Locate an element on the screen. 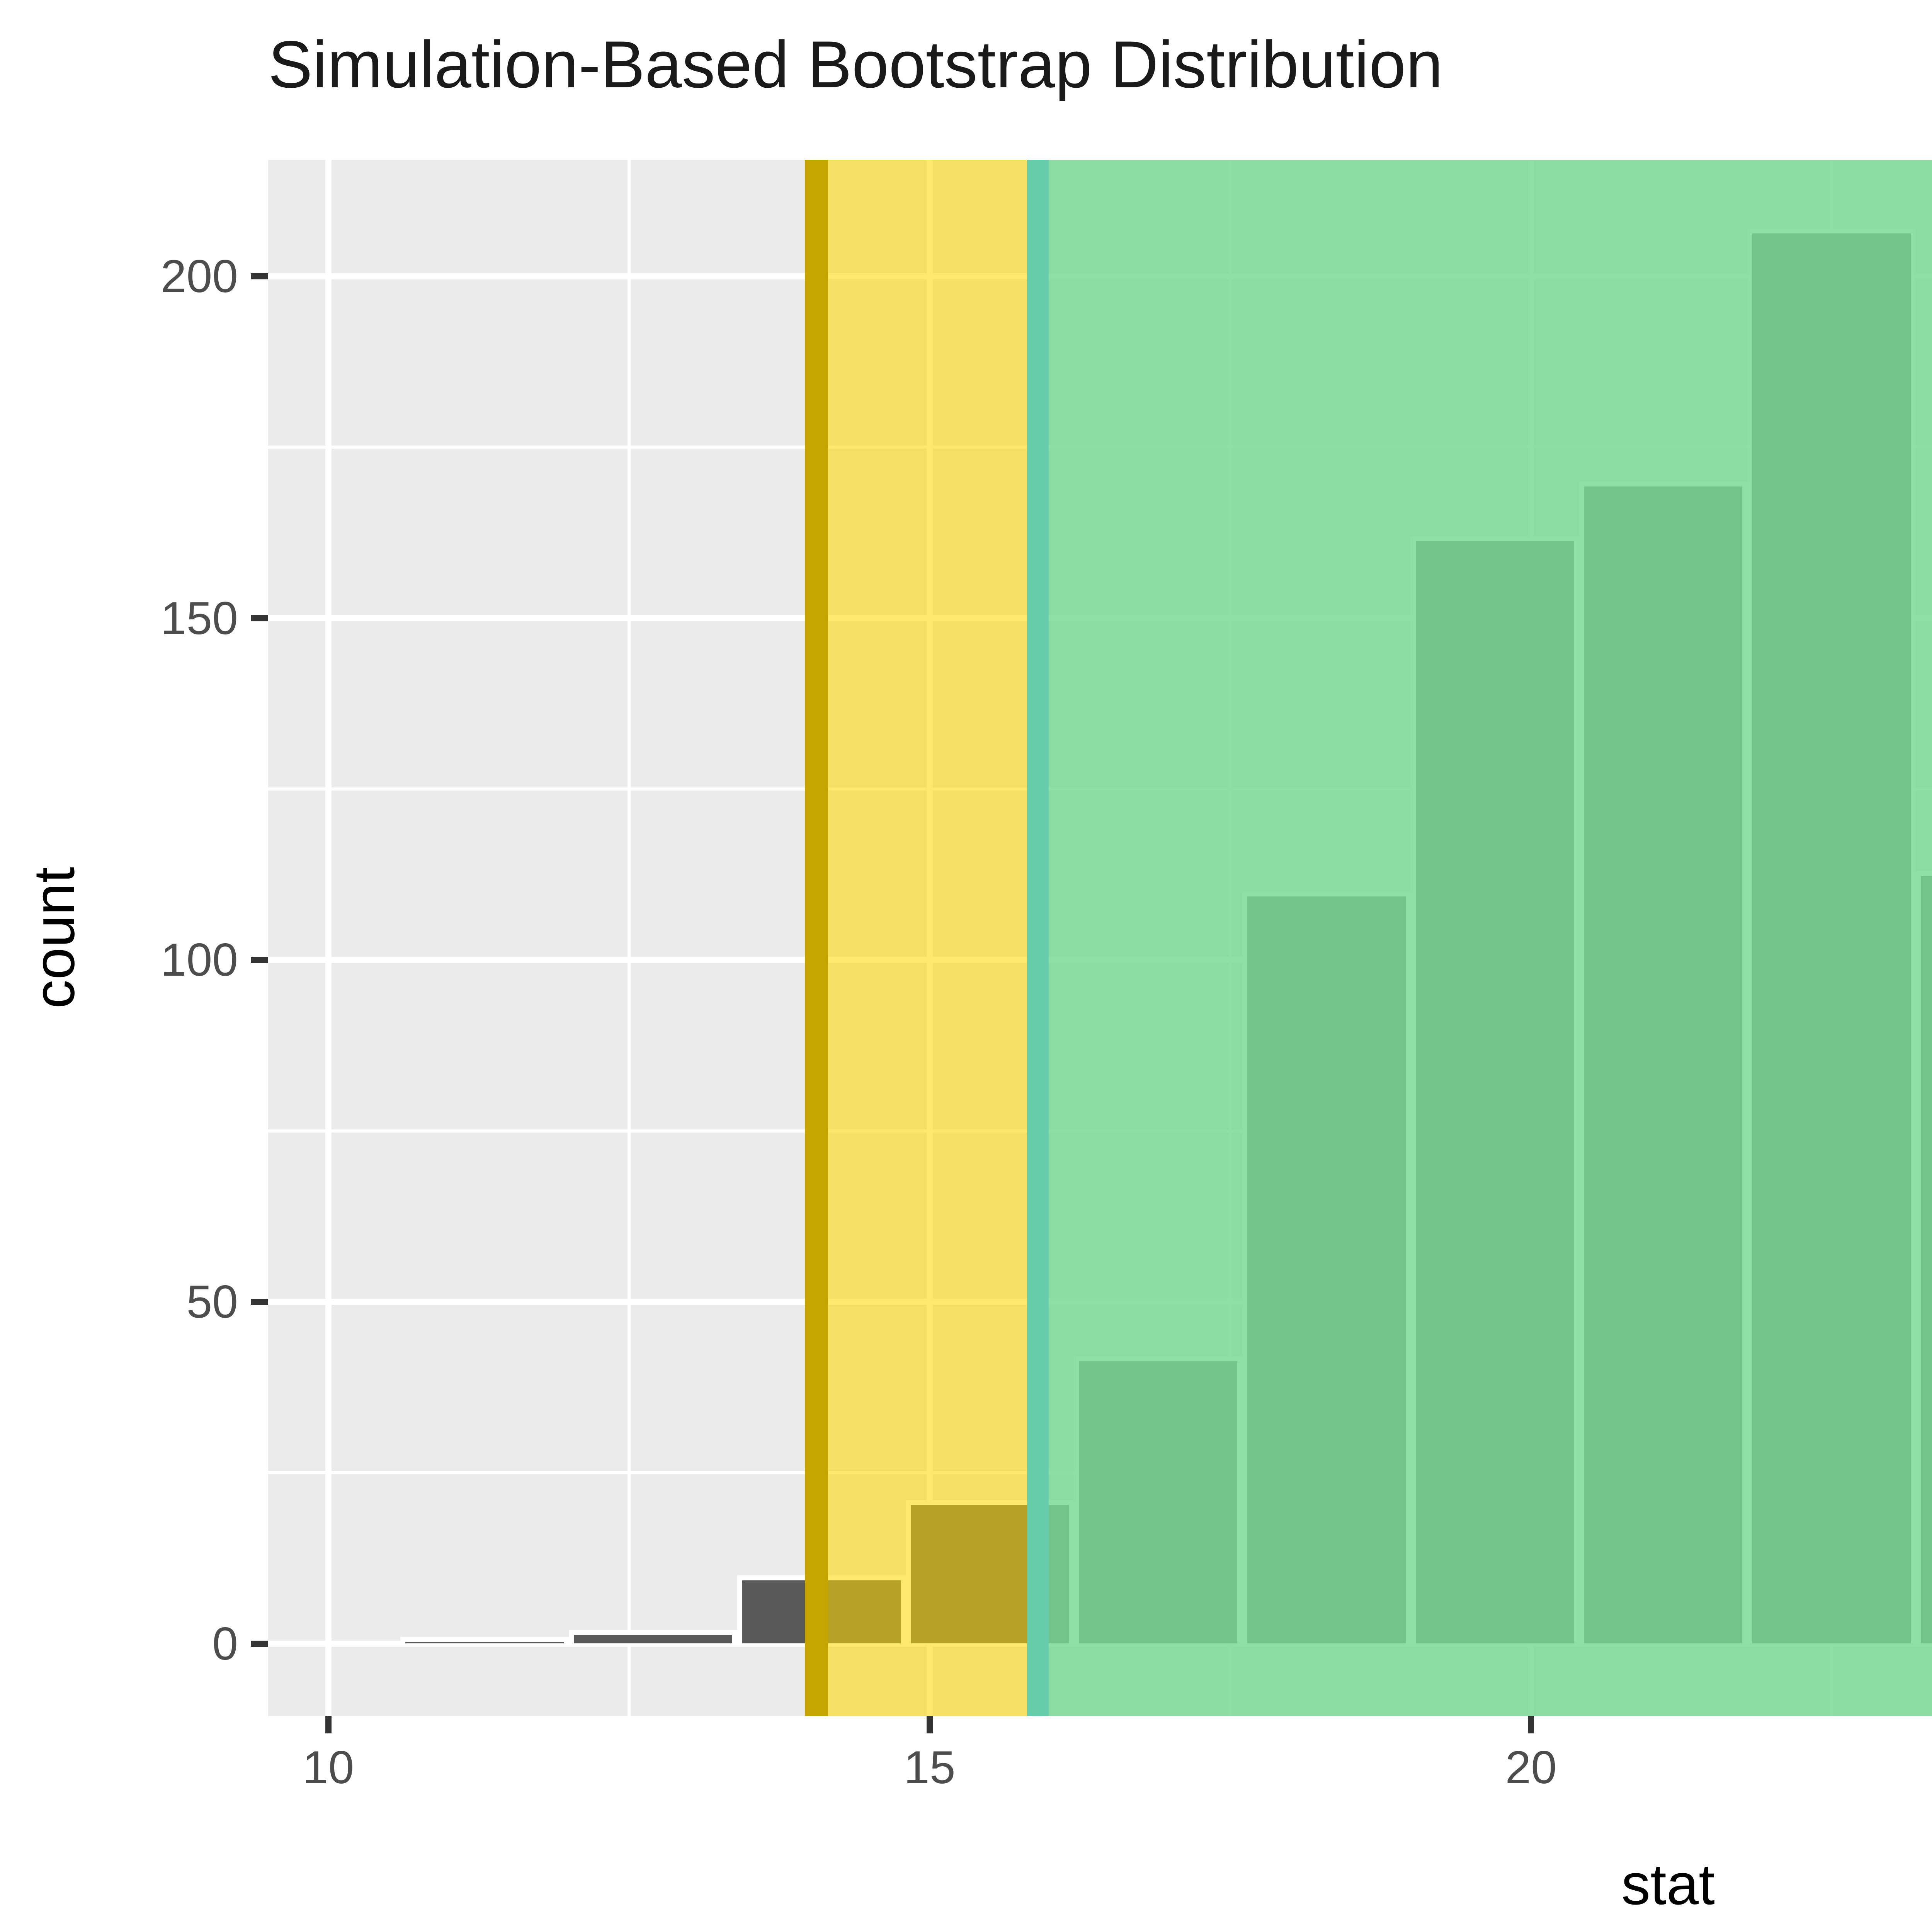 The width and height of the screenshot is (1932, 1932). ci-inner-line-low is located at coordinates (1038, 938).